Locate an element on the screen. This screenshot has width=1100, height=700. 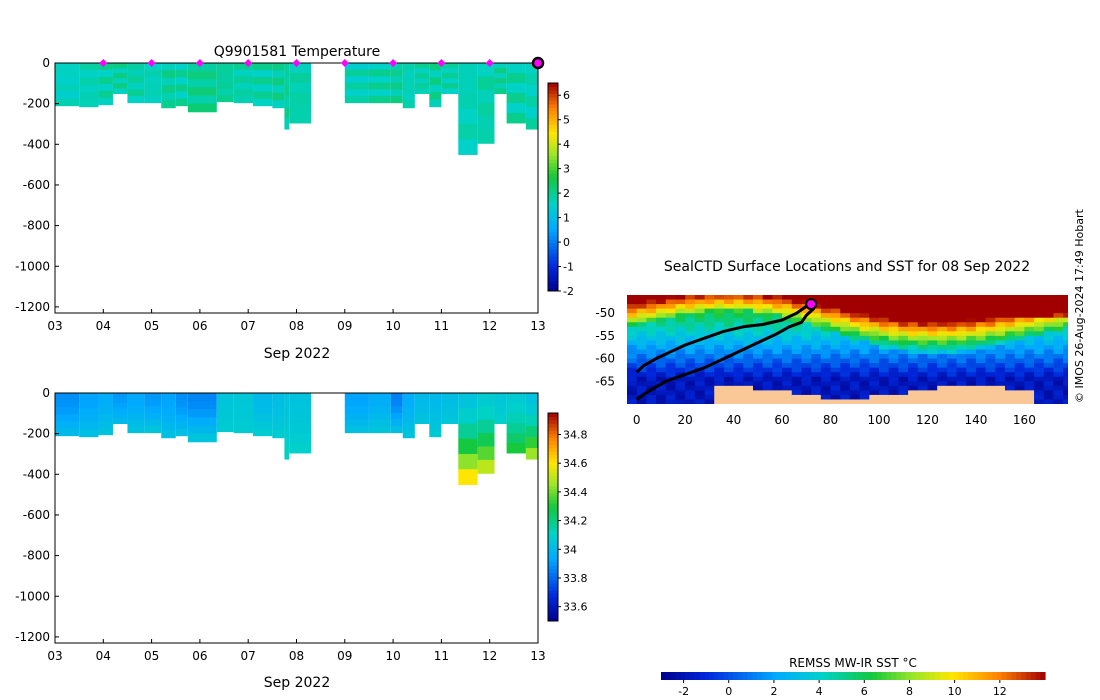
sst-colorbar-tick-label: 8 is located at coordinates (909, 691).